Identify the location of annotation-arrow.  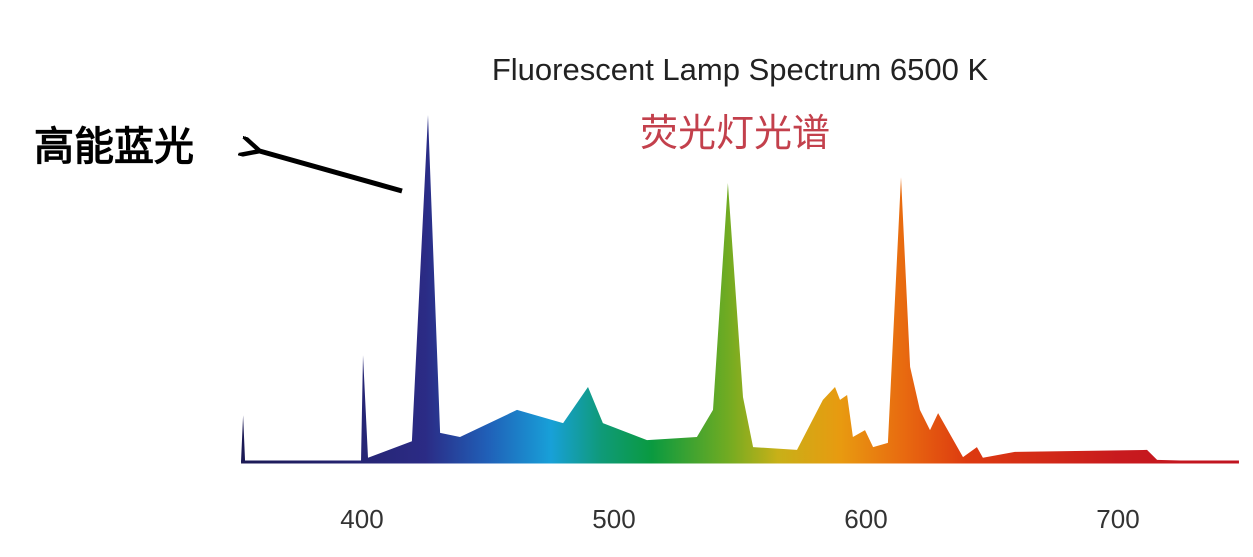
(329, 172).